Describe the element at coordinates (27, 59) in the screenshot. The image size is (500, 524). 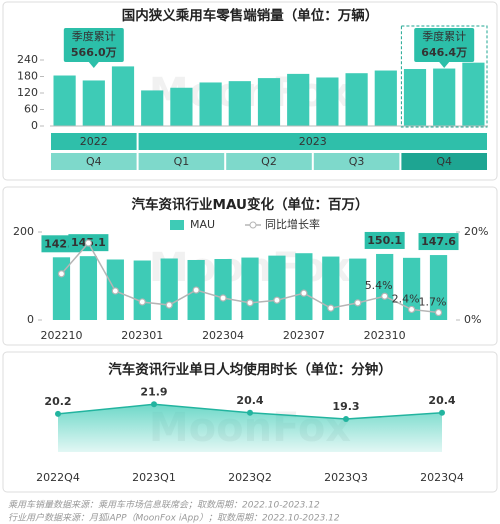
I see `y-tick-label: 240` at that location.